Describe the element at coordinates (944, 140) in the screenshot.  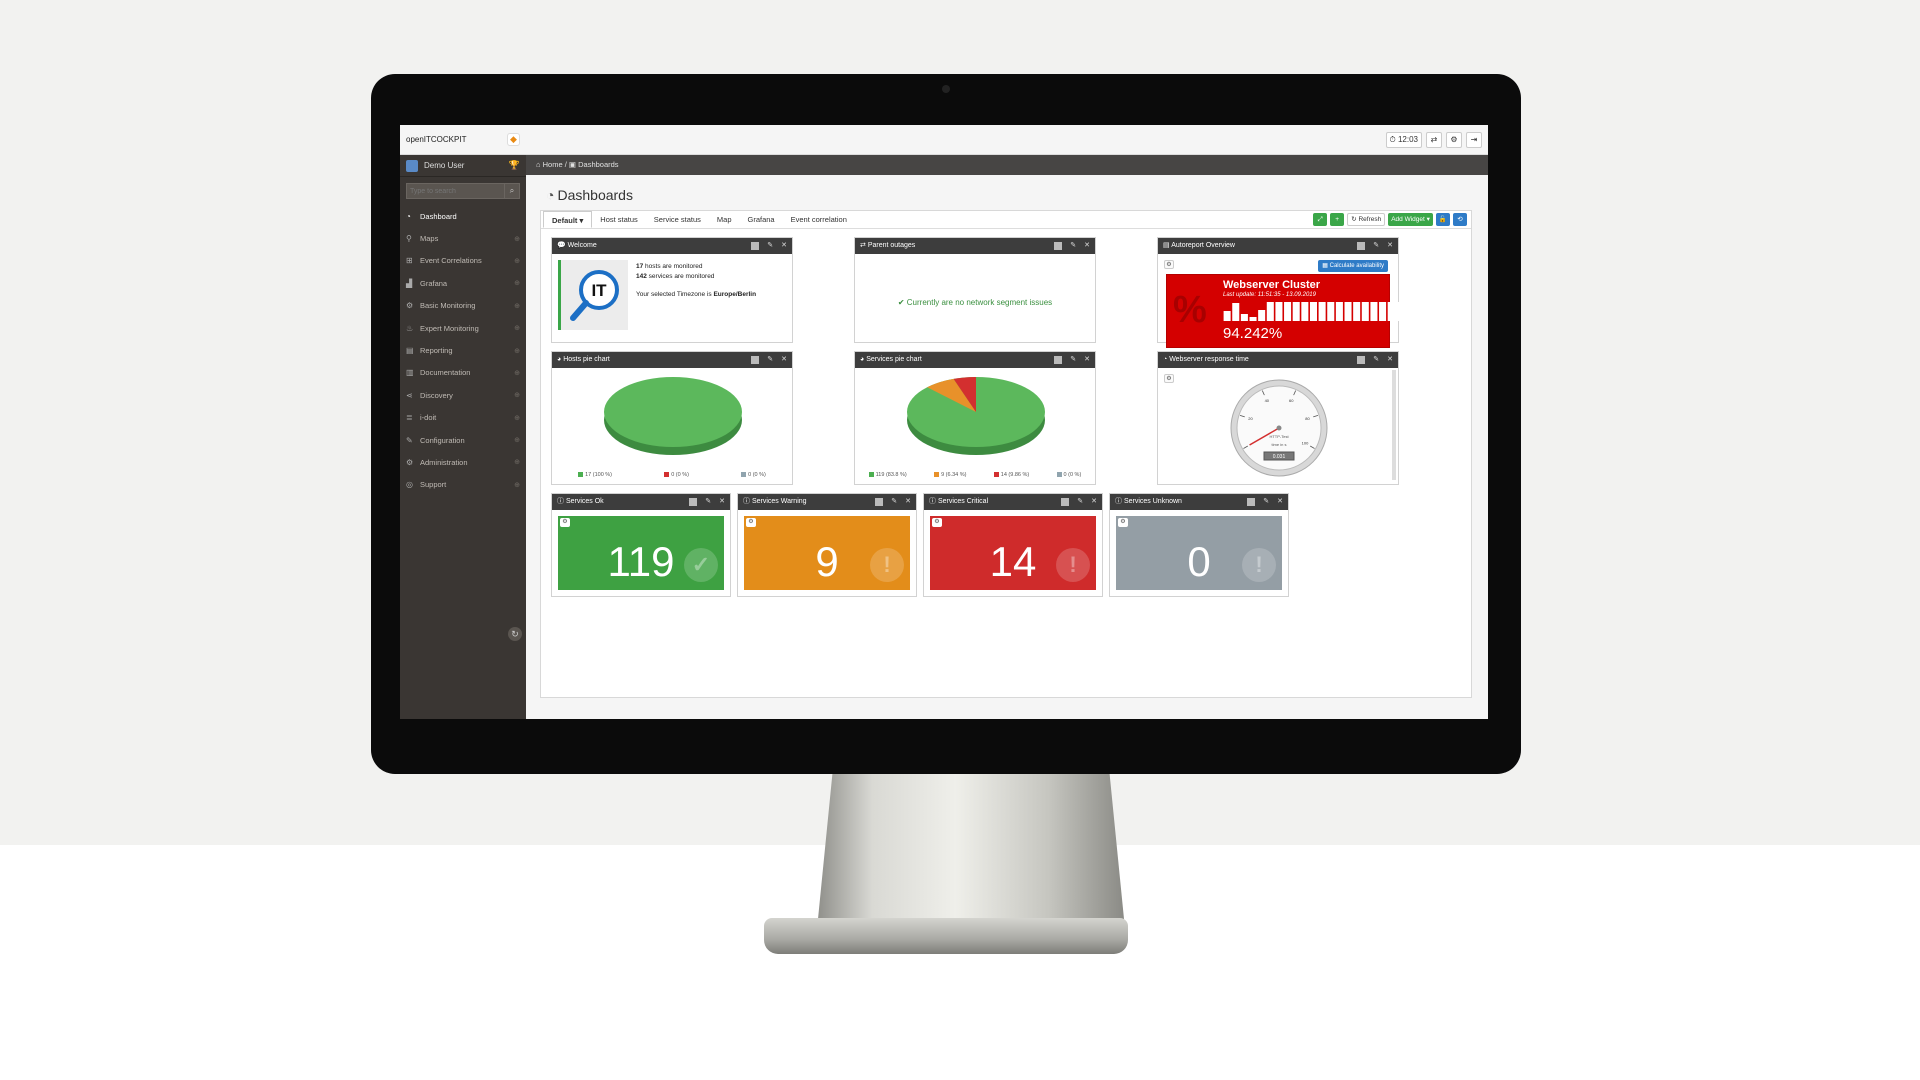
I see `top-bar: openITCOCKPIT ◆ ⏱ 12:03 ⇄ ⚙ ⇥` at that location.